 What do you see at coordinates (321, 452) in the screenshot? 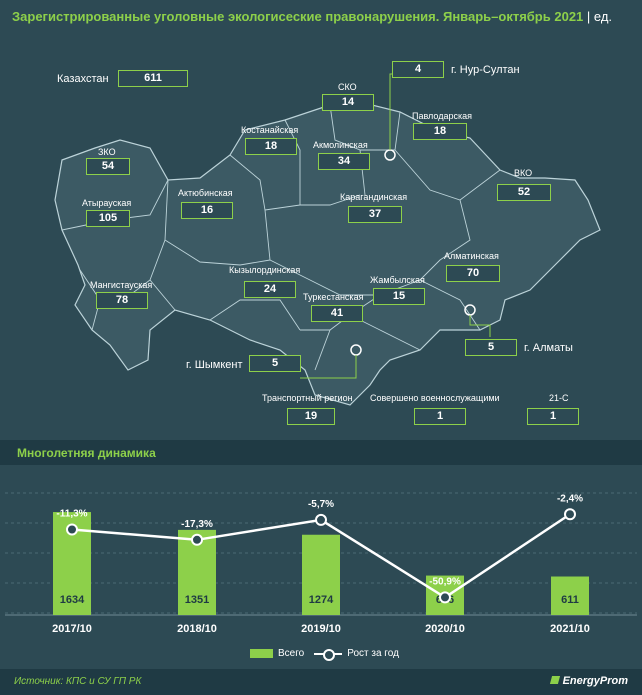
I see `dynamics-header: Многолетняя динамика` at bounding box center [321, 452].